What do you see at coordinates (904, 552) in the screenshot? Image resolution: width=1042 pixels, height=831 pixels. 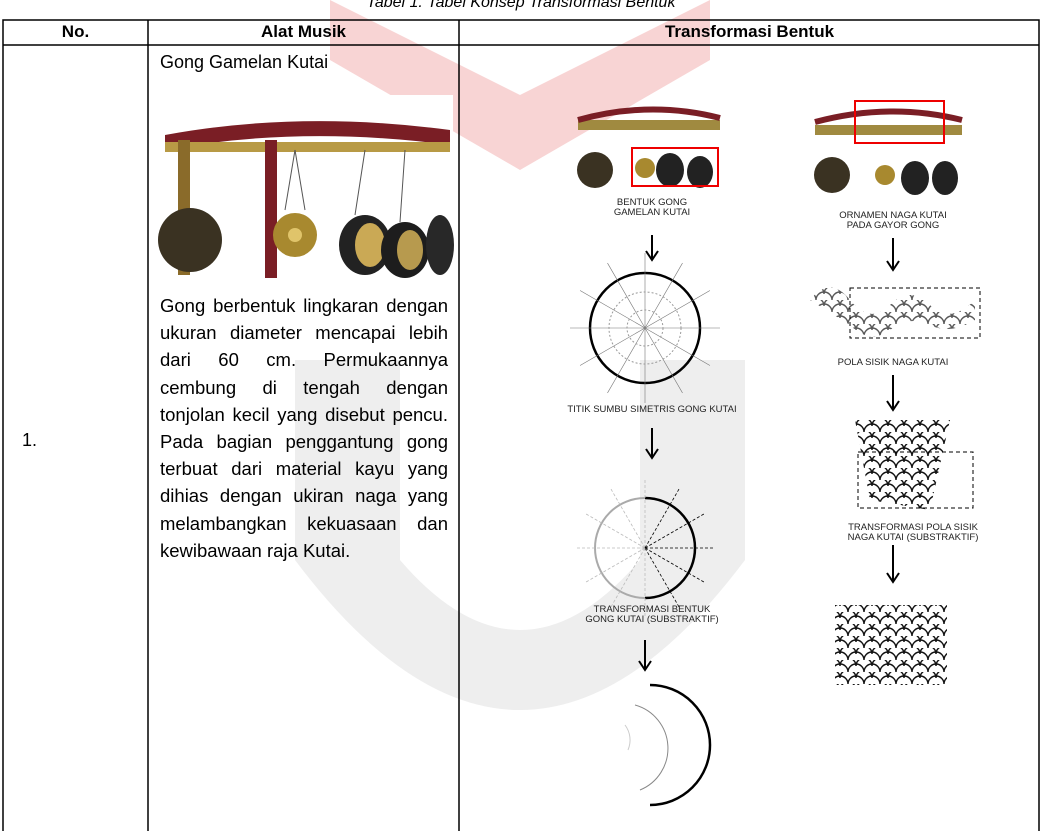 I see `scale-pattern` at bounding box center [904, 552].